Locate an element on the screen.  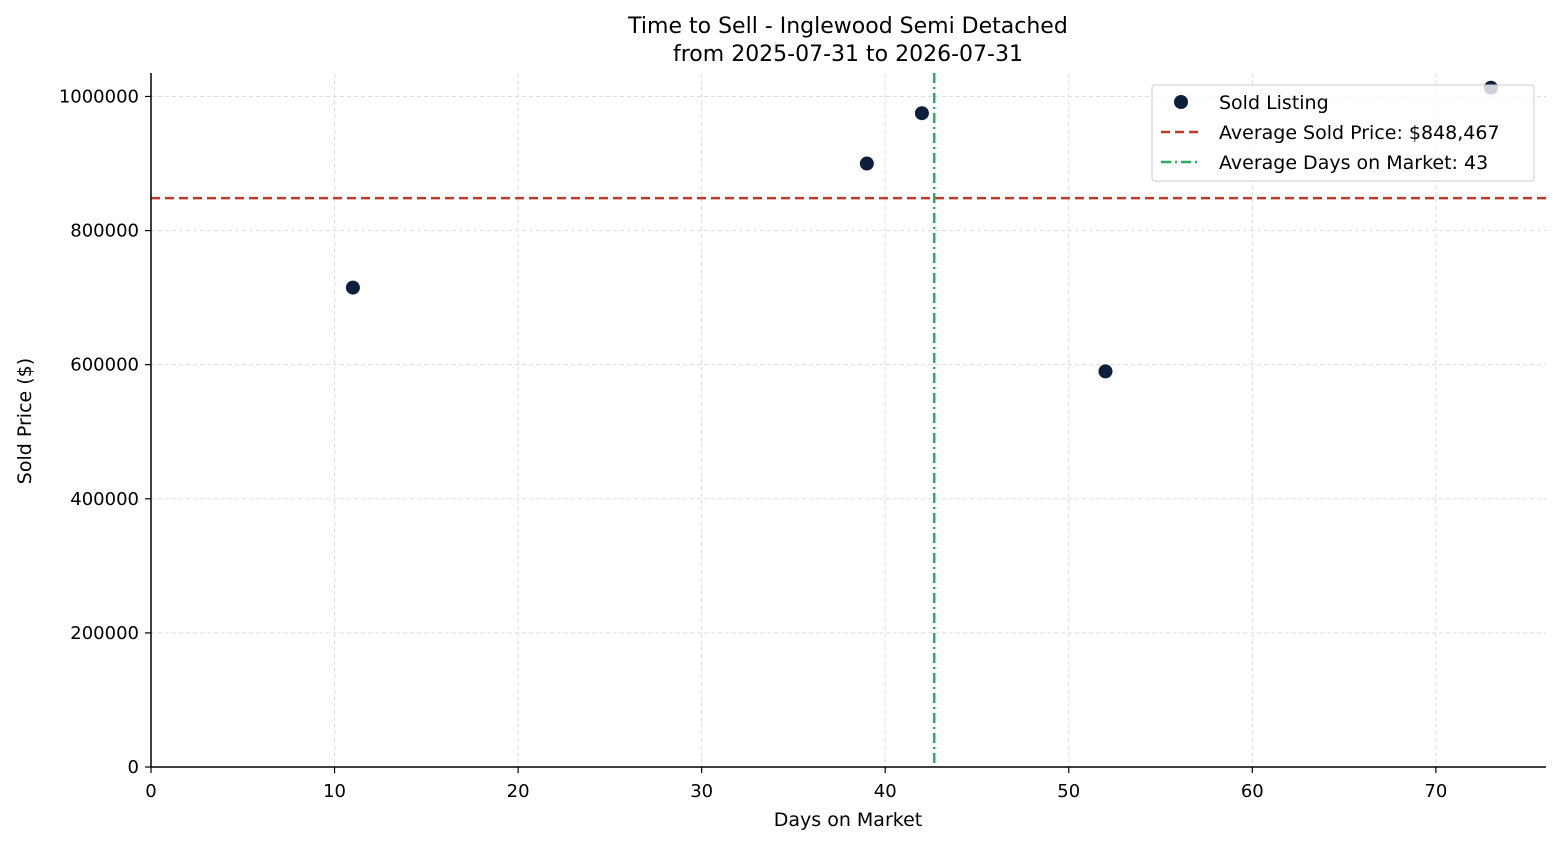
y-tick-label: 800000 is located at coordinates (104, 231).